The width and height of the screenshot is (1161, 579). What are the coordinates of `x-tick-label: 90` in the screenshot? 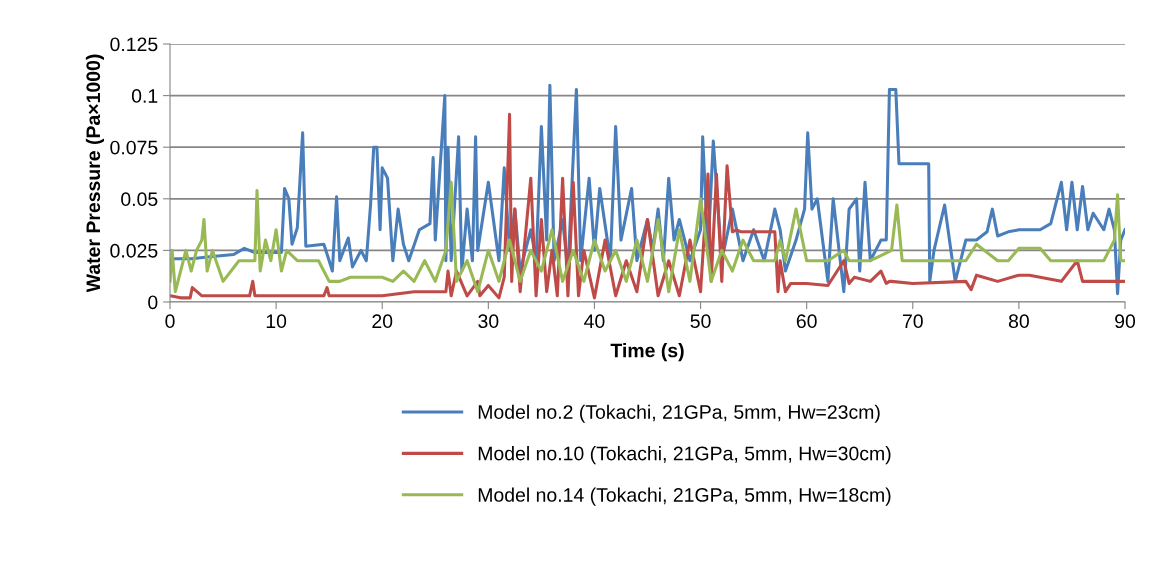 It's located at (1125, 321).